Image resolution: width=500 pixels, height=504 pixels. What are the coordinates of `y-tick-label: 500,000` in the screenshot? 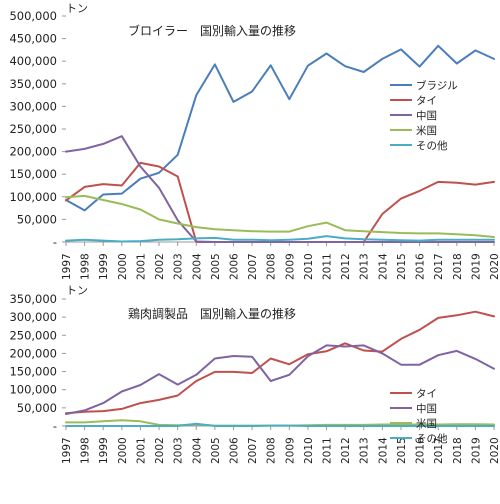 It's located at (33, 16).